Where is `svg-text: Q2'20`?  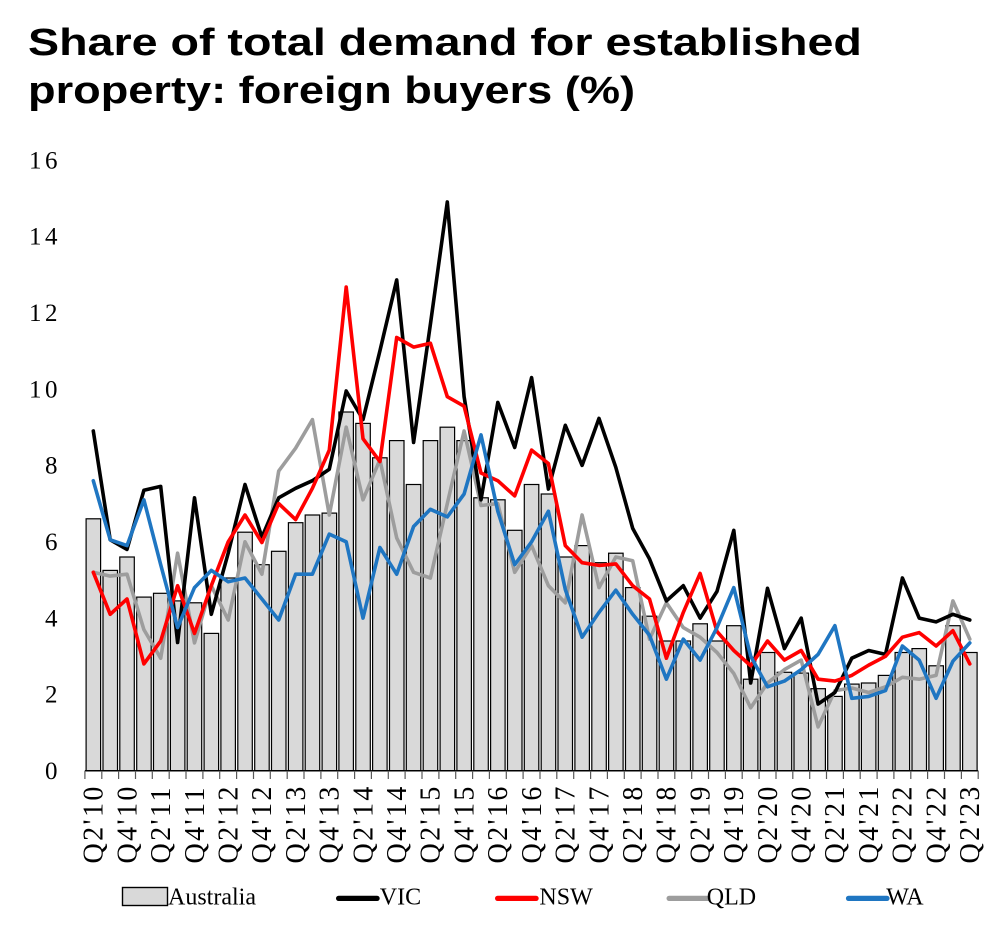 svg-text: Q2'20 is located at coordinates (768, 823).